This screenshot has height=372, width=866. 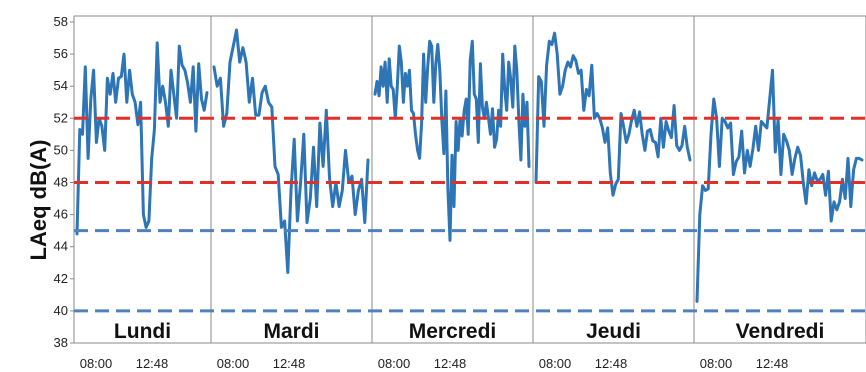 I want to click on y-tick-label: 48, so click(x=61, y=182).